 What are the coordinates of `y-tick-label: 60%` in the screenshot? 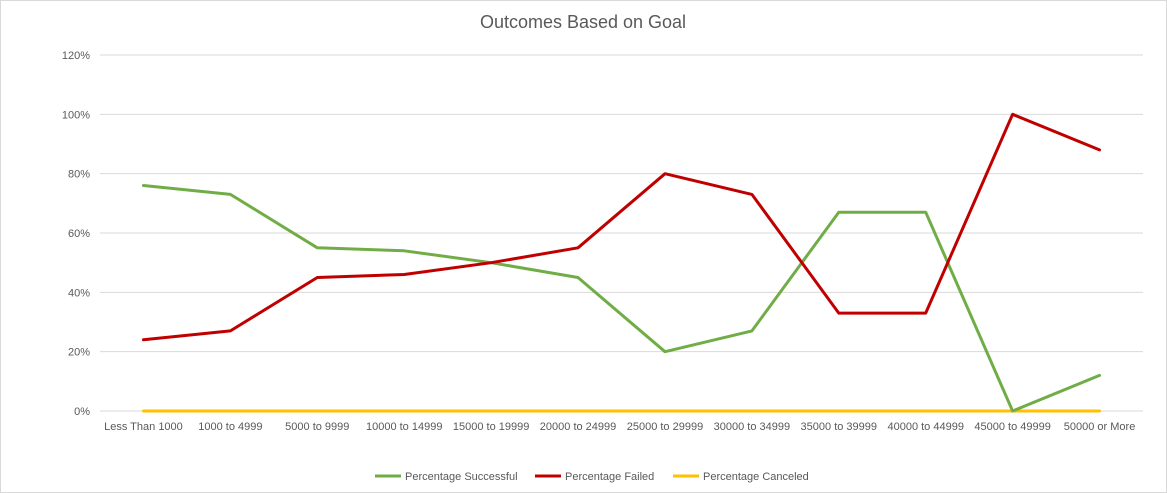 It's located at (79, 234).